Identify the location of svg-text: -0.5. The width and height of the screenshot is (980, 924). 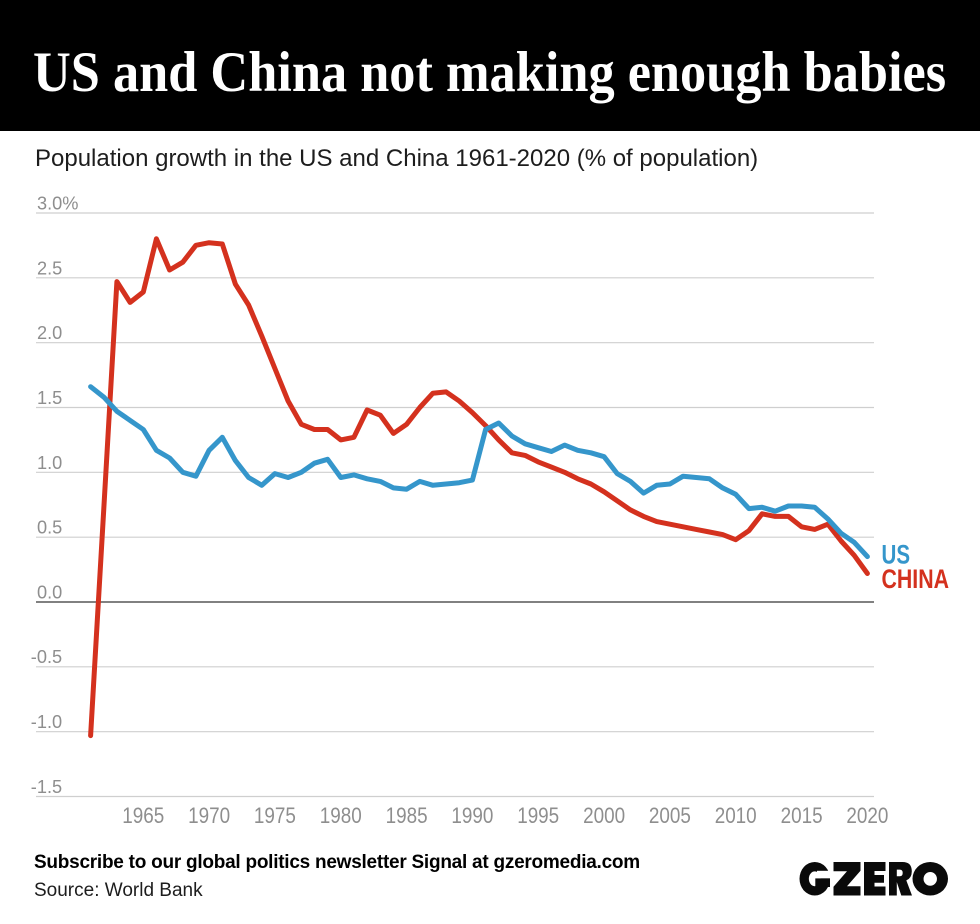
(46, 657).